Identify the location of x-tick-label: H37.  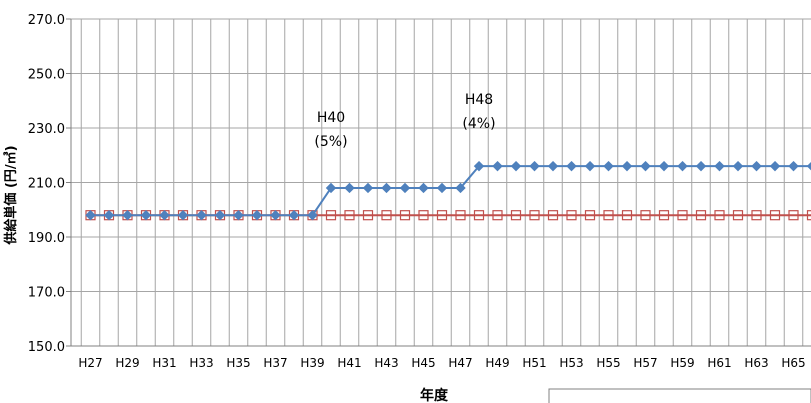
(275, 363).